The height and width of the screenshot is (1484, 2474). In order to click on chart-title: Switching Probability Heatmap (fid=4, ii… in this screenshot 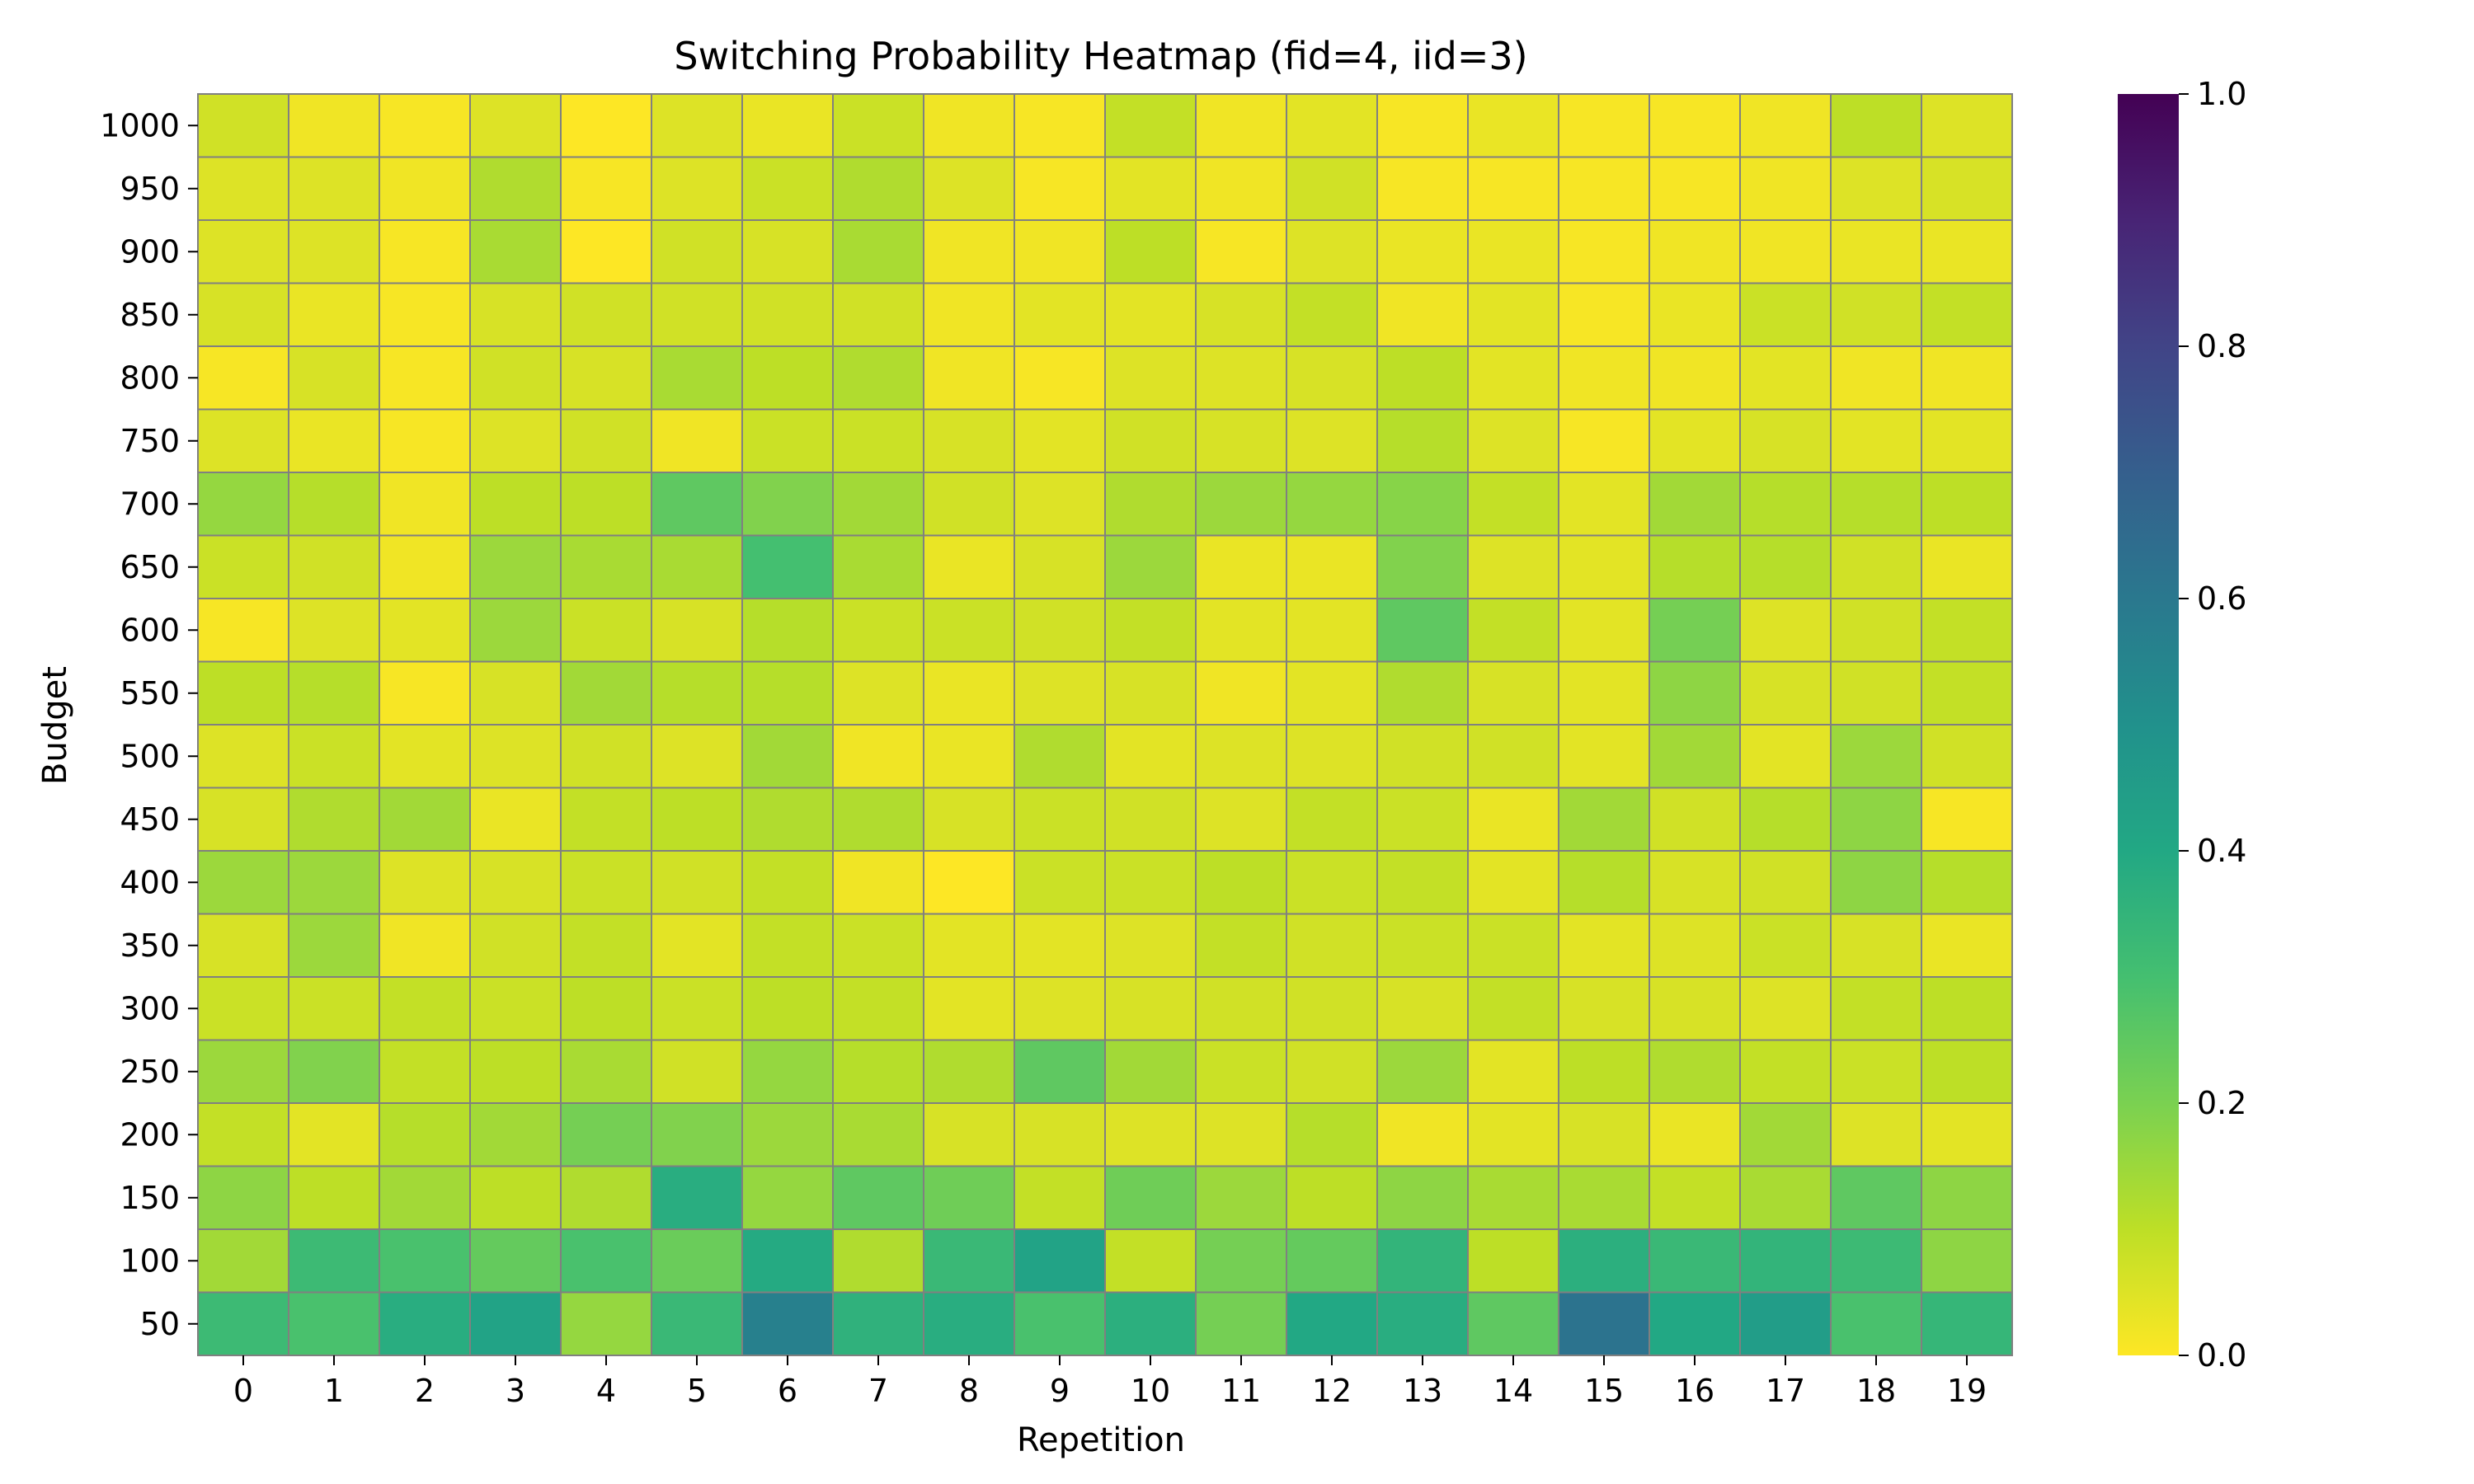, I will do `click(1100, 56)`.